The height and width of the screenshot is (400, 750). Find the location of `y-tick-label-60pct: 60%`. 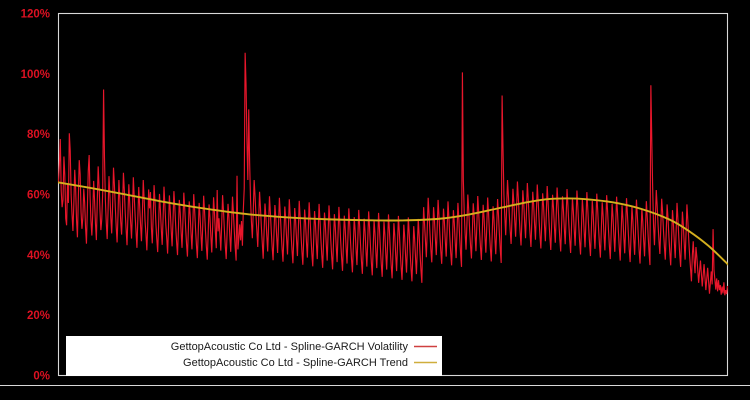

y-tick-label-60pct: 60% is located at coordinates (38, 196).